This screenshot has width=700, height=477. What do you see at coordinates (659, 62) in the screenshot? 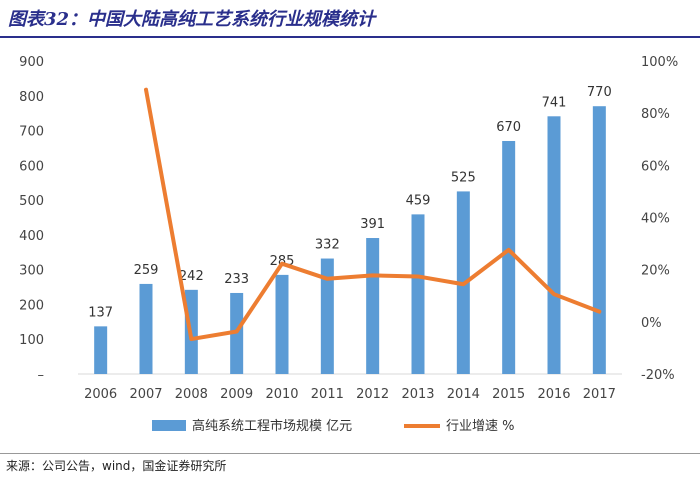
I see `y-right-tick-label: 100%` at bounding box center [659, 62].